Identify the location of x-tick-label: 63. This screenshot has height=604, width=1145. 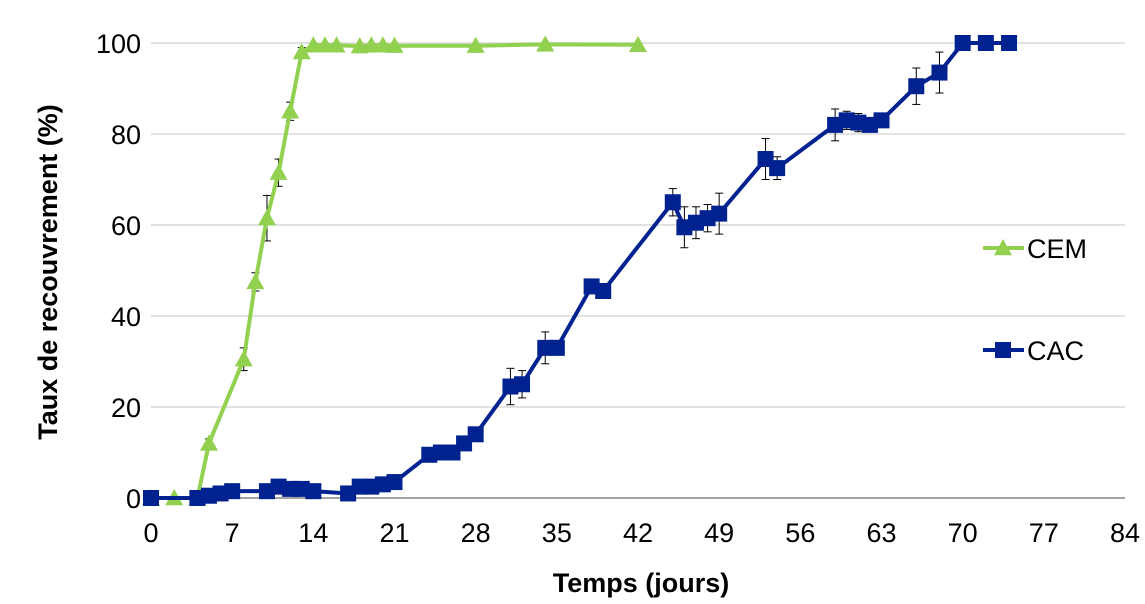
(881, 533).